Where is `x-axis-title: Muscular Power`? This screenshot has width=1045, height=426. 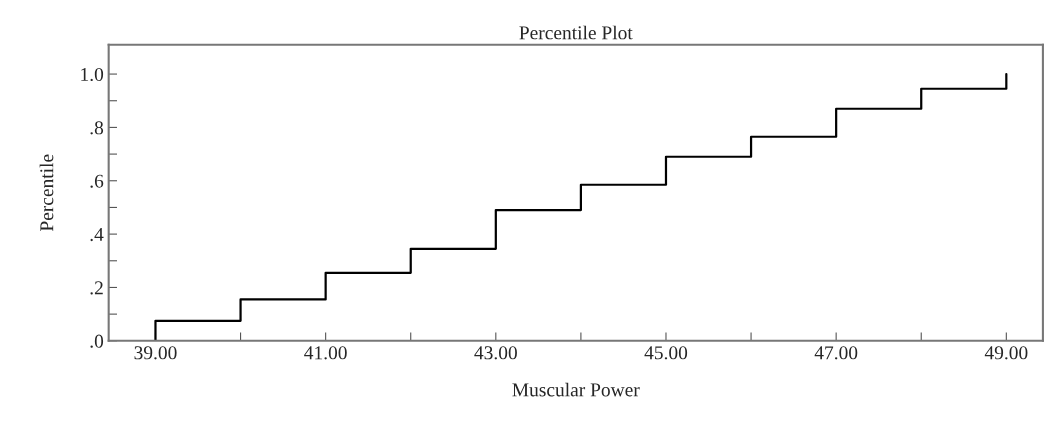
x-axis-title: Muscular Power is located at coordinates (576, 389).